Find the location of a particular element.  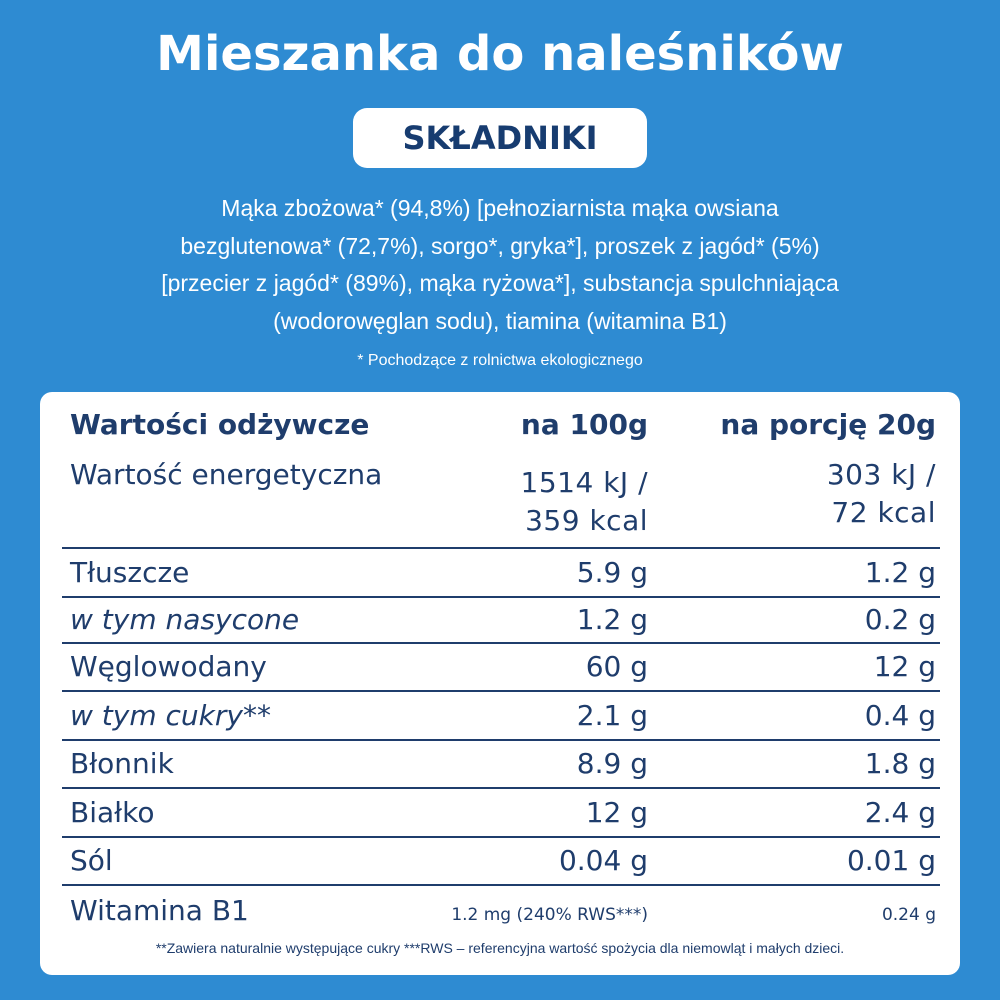

row-label: Błonnik is located at coordinates (122, 763).